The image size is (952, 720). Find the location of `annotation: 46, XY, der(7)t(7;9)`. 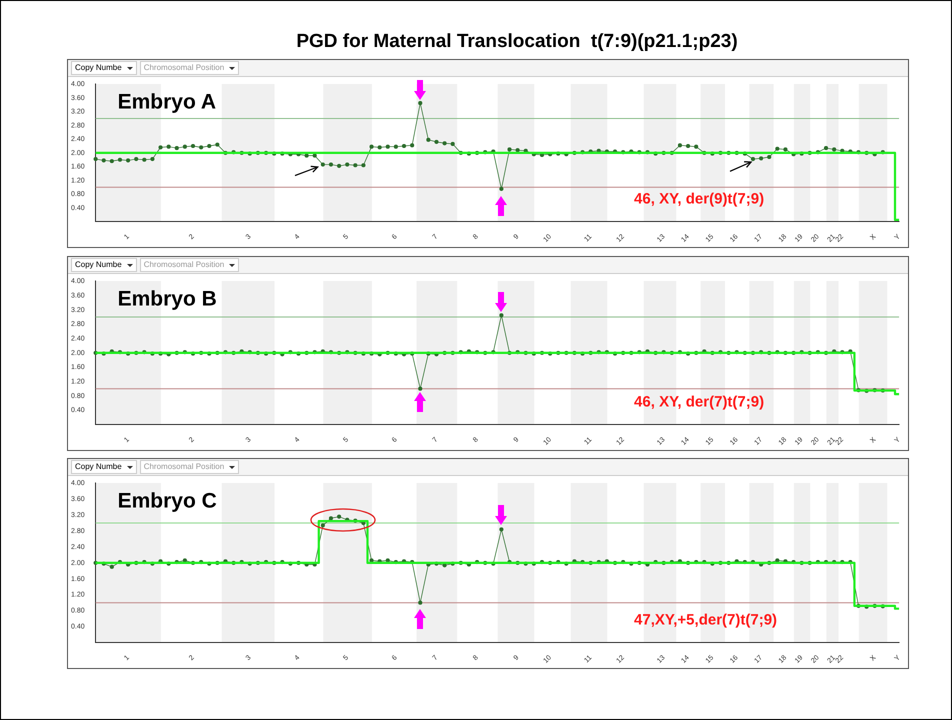

annotation: 46, XY, der(7)t(7;9) is located at coordinates (699, 402).